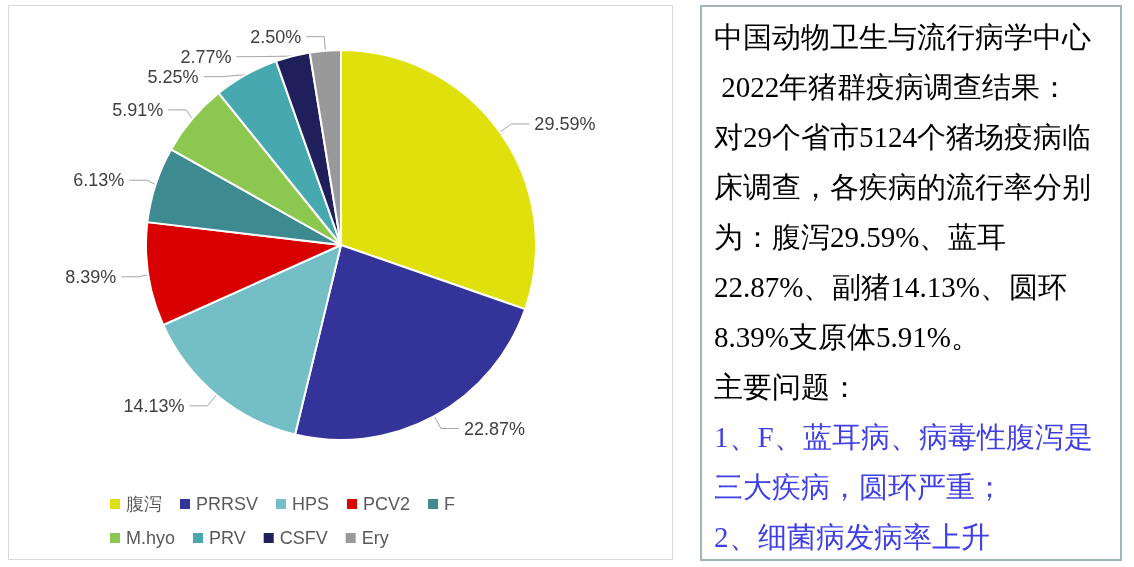 This screenshot has height=567, width=1134. Describe the element at coordinates (387, 504) in the screenshot. I see `legend-label: PCV2` at that location.